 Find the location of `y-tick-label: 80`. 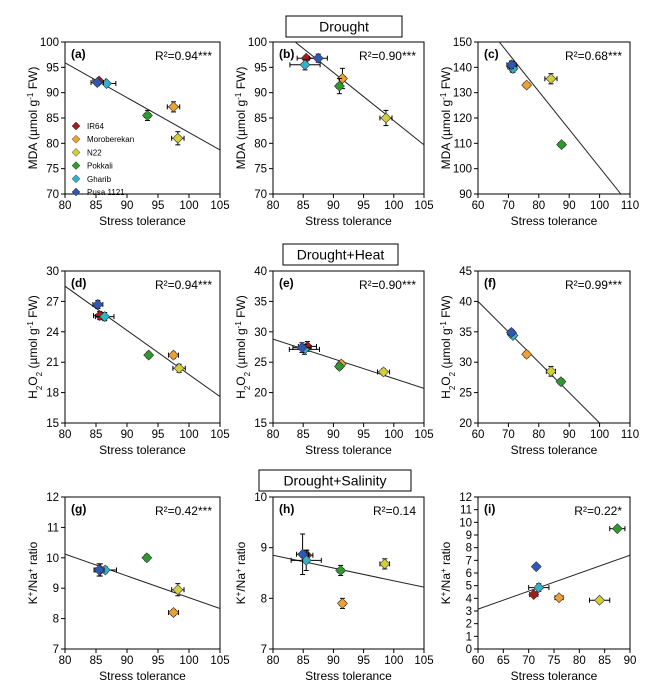

y-tick-label: 80 is located at coordinates (260, 144).